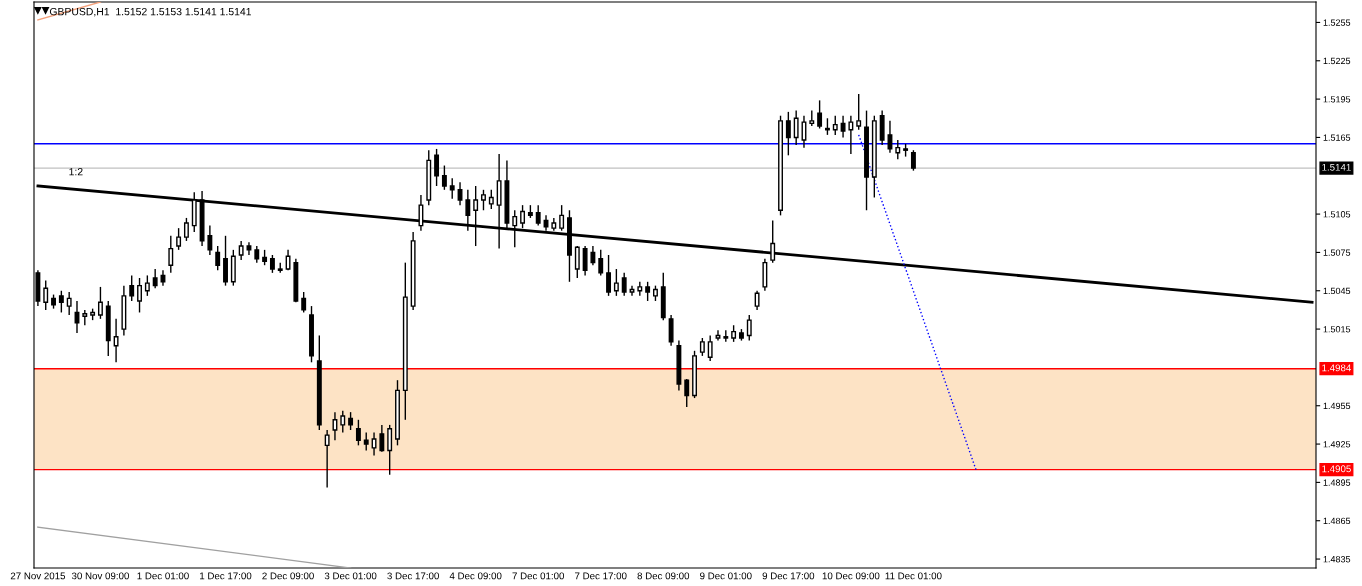 This screenshot has height=586, width=1362. Describe the element at coordinates (1337, 482) in the screenshot. I see `y-tick-label: 1.4895` at that location.